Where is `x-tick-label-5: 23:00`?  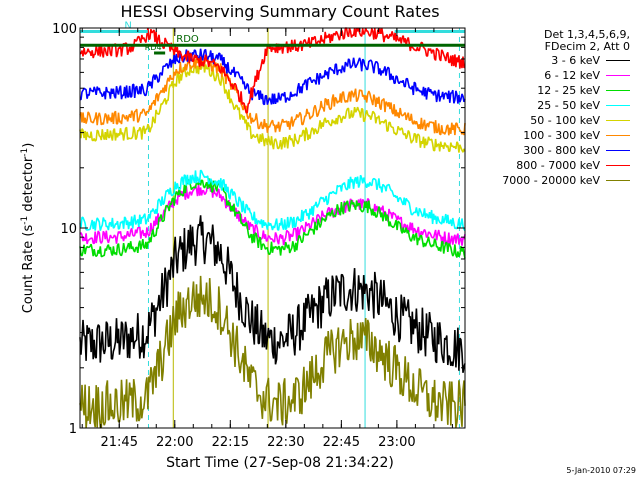
x-tick-label-5: 23:00 is located at coordinates (396, 442).